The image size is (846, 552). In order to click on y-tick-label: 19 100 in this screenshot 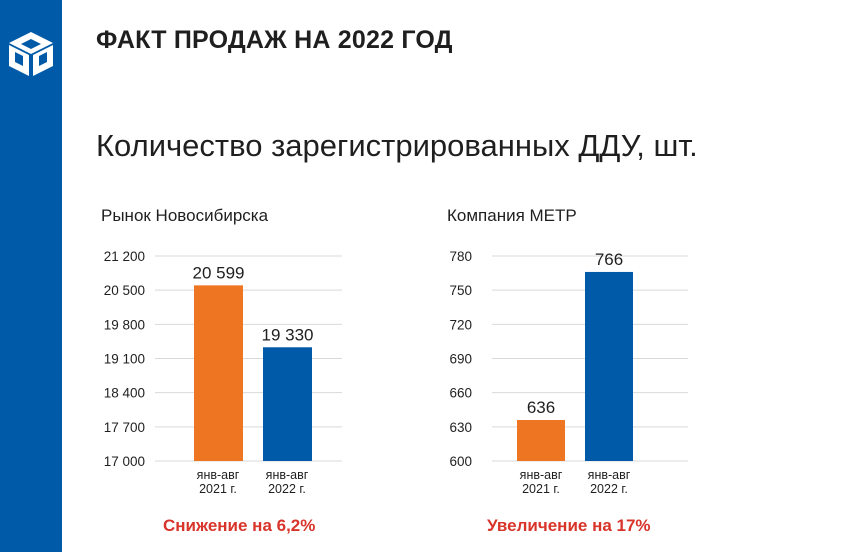, I will do `click(124, 359)`.